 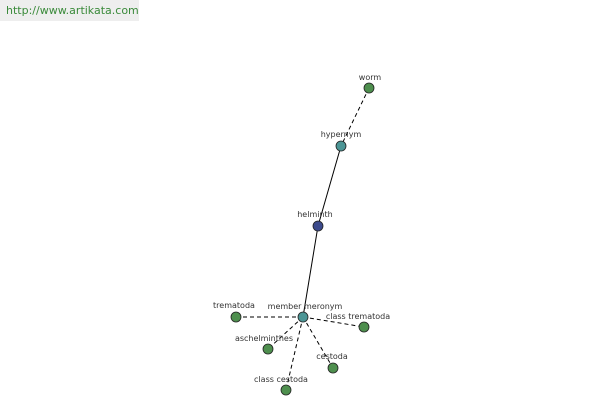 I want to click on node-label: aschelminthes, so click(x=264, y=338).